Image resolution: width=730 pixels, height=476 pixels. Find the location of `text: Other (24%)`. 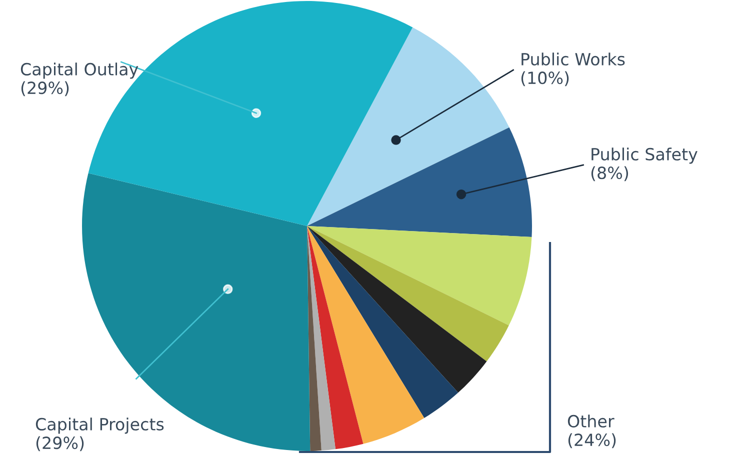

text: Other (24%) is located at coordinates (592, 431).